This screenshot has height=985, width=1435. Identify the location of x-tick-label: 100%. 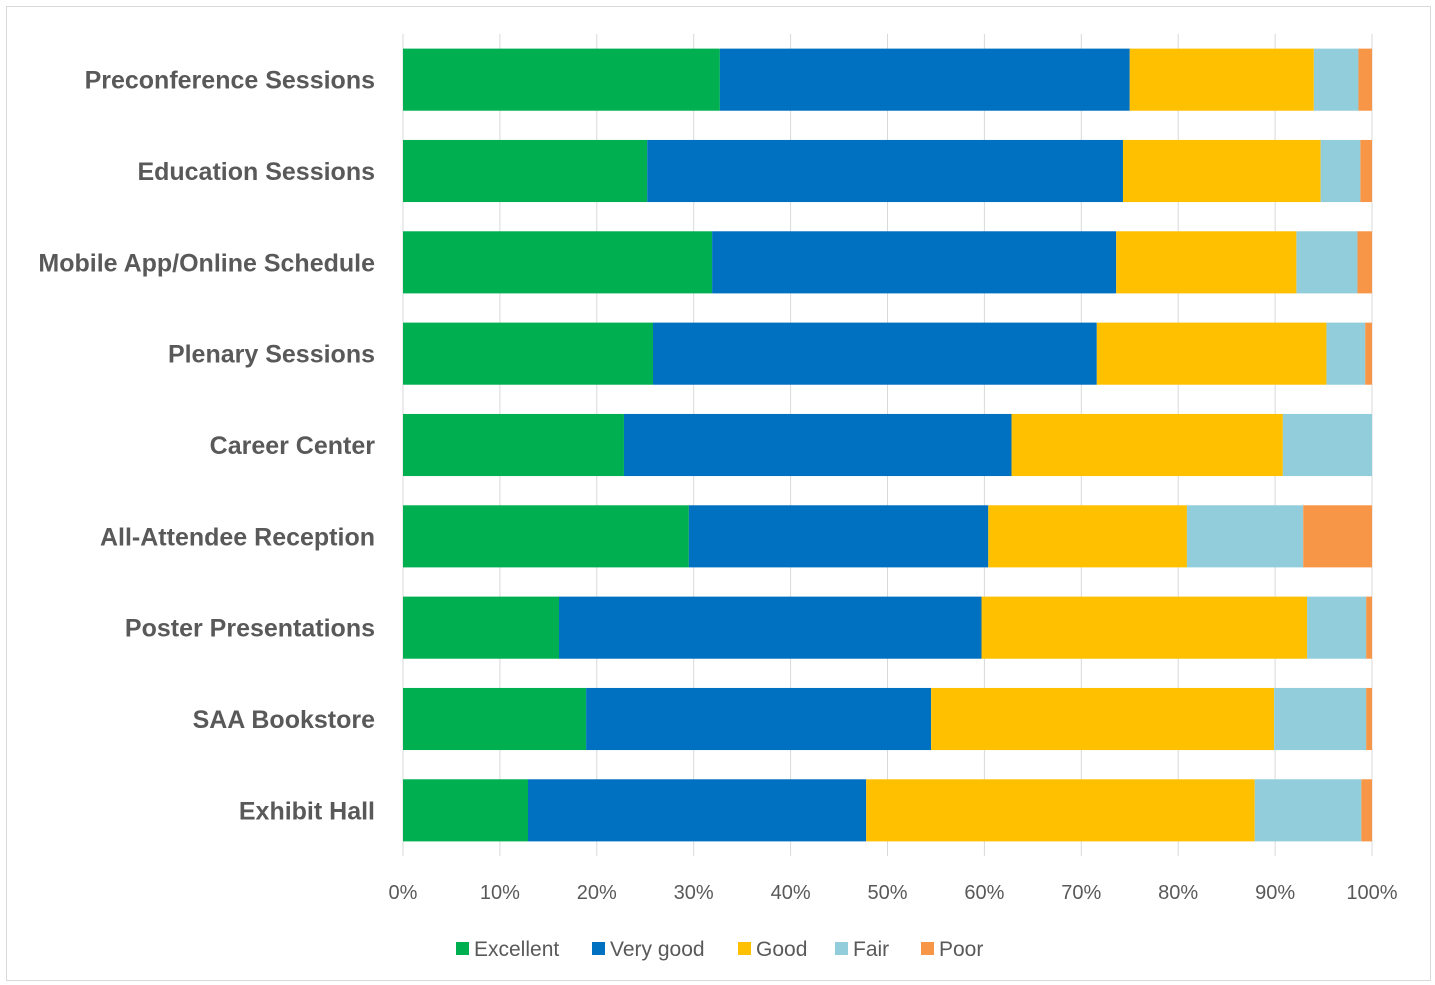
(1371, 893).